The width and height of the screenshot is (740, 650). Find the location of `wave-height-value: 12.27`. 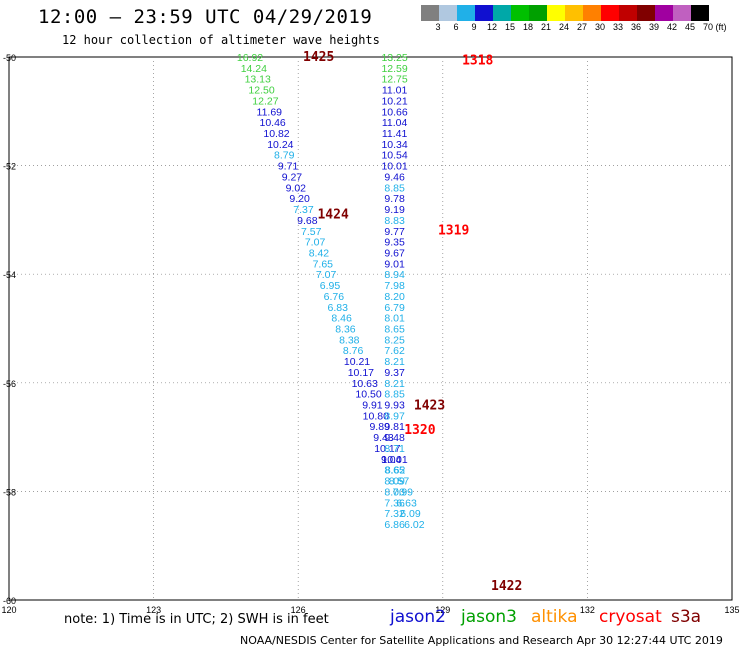

wave-height-value: 12.27 is located at coordinates (265, 101).